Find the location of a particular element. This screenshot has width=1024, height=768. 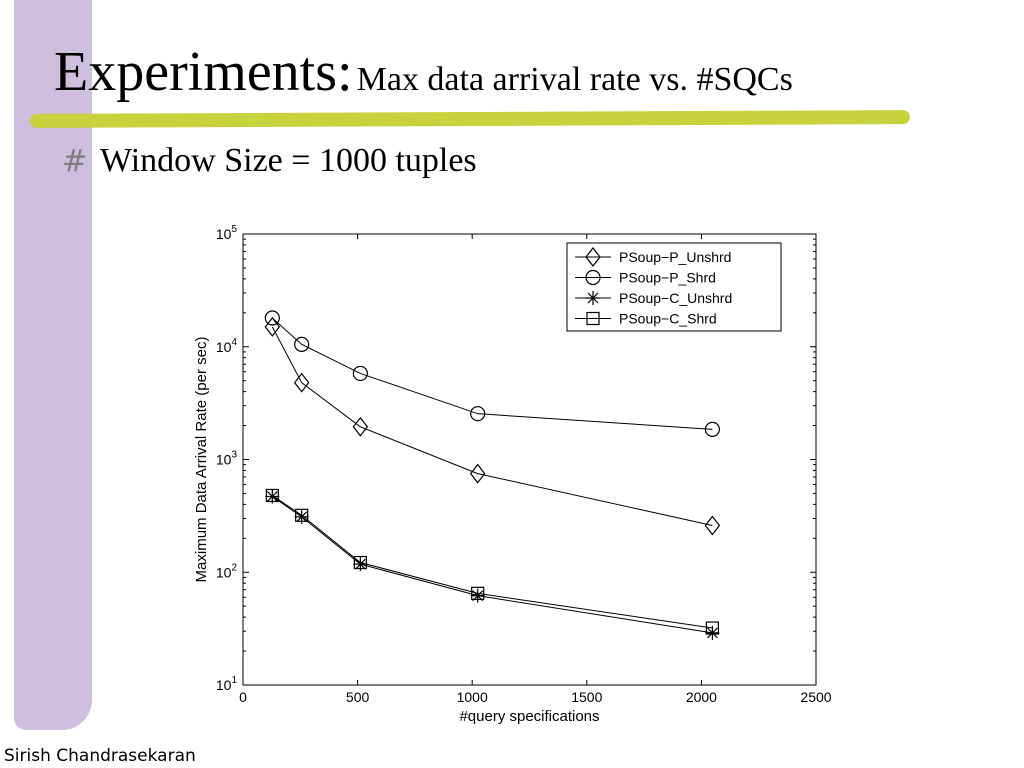

legend-label: PSoup−C_Shrd is located at coordinates (668, 319).